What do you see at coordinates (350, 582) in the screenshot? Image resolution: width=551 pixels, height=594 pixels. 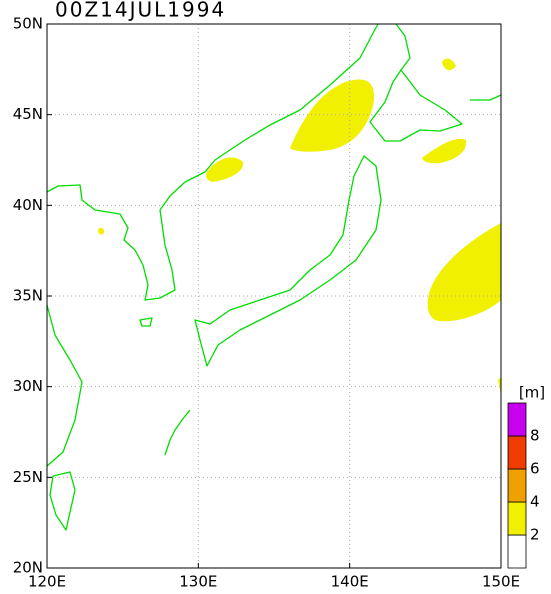 I see `lon-tick-label: 140E` at bounding box center [350, 582].